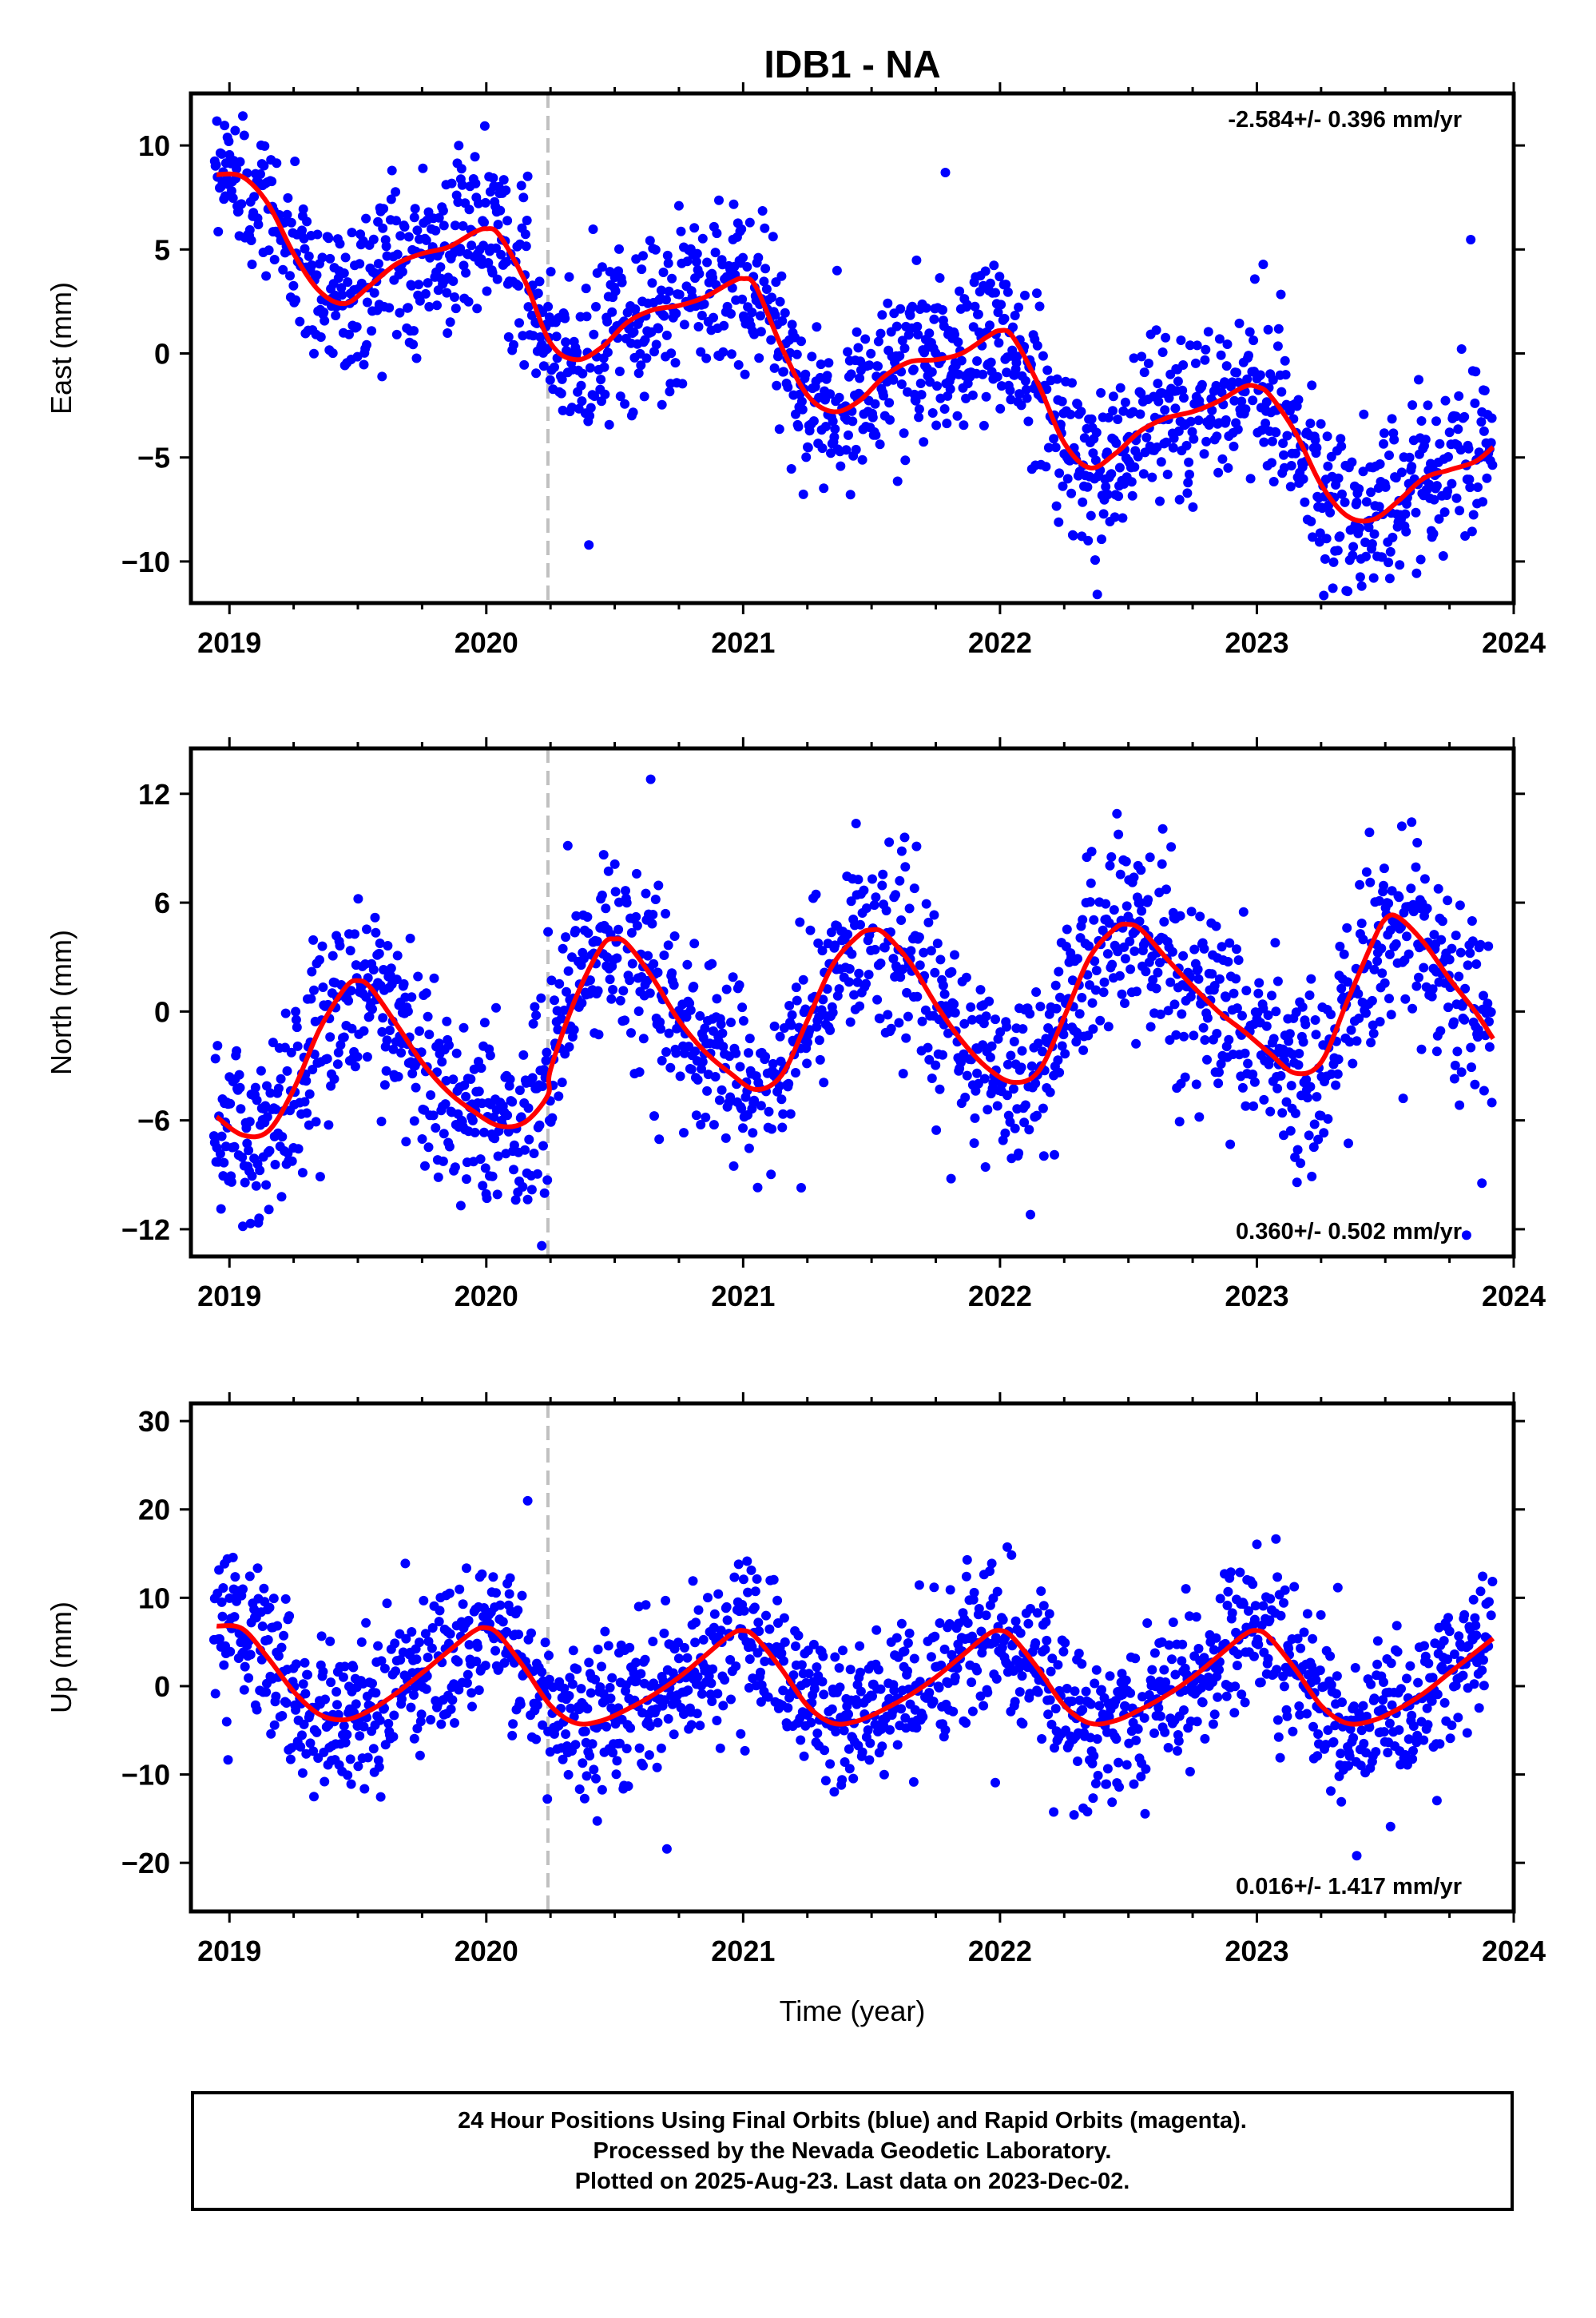 The width and height of the screenshot is (1596, 2318). Describe the element at coordinates (154, 145) in the screenshot. I see `y-tick-label: 10` at that location.